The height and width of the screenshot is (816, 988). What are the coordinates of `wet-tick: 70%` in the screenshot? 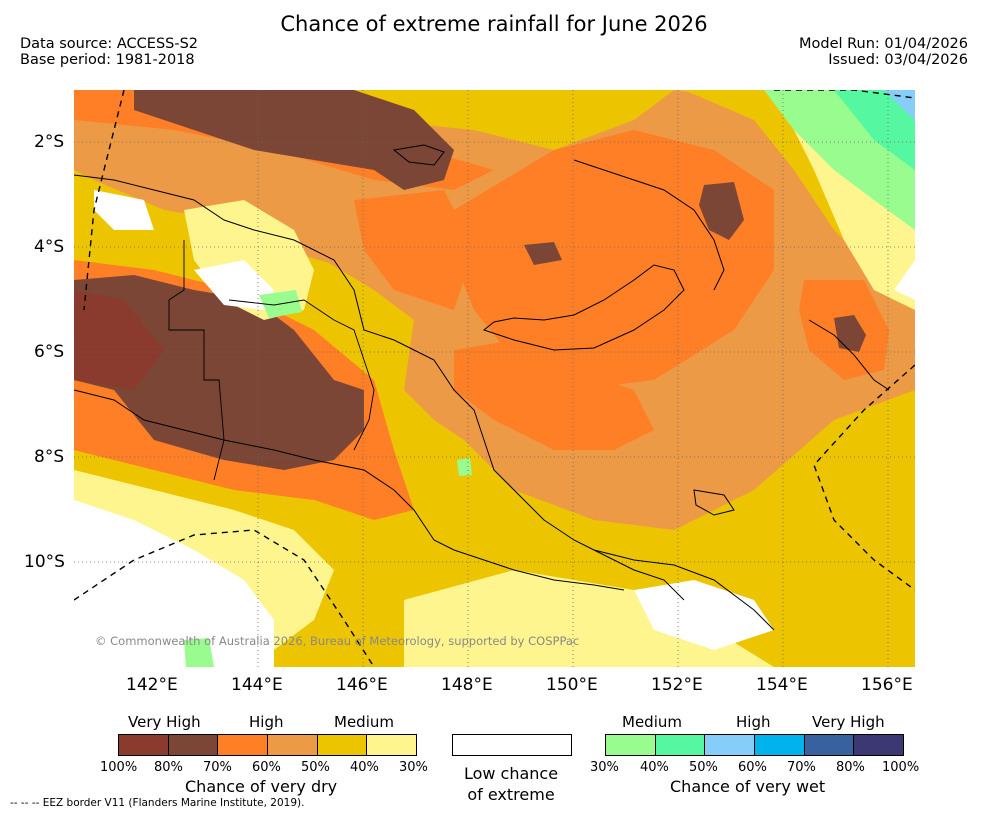 It's located at (801, 767).